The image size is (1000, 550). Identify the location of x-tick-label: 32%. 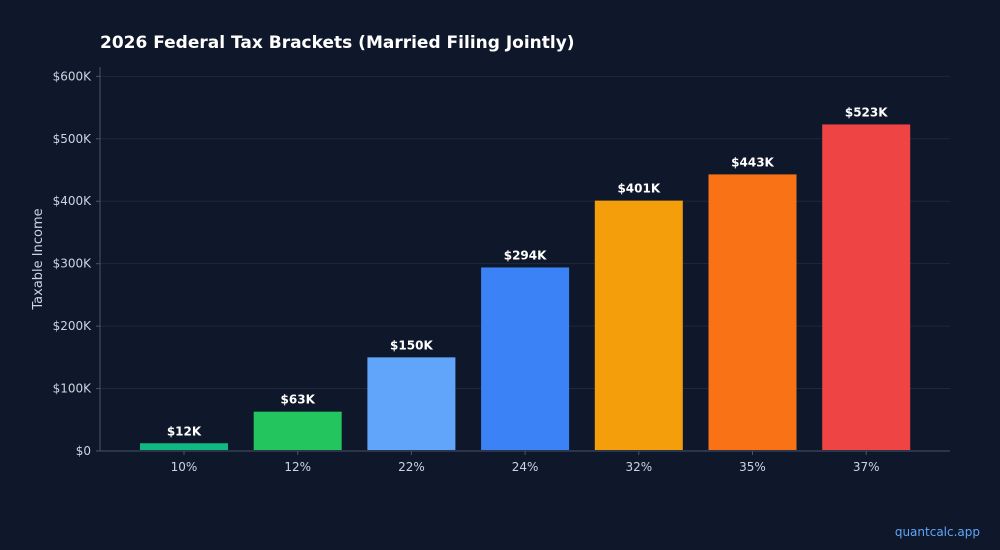
(638, 467).